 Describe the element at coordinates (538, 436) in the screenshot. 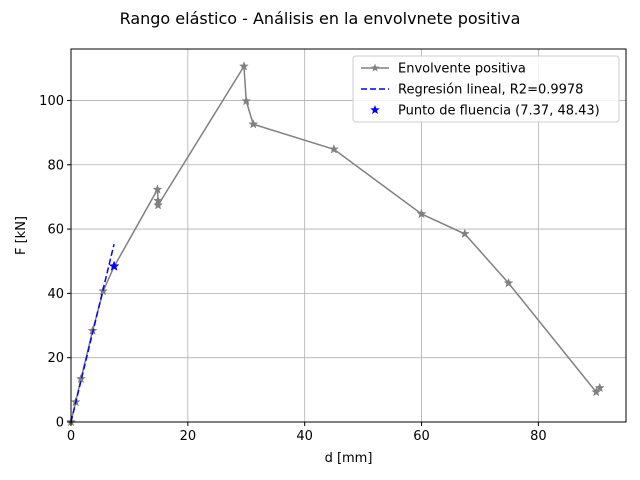

I see `x-tick-label: 80` at that location.